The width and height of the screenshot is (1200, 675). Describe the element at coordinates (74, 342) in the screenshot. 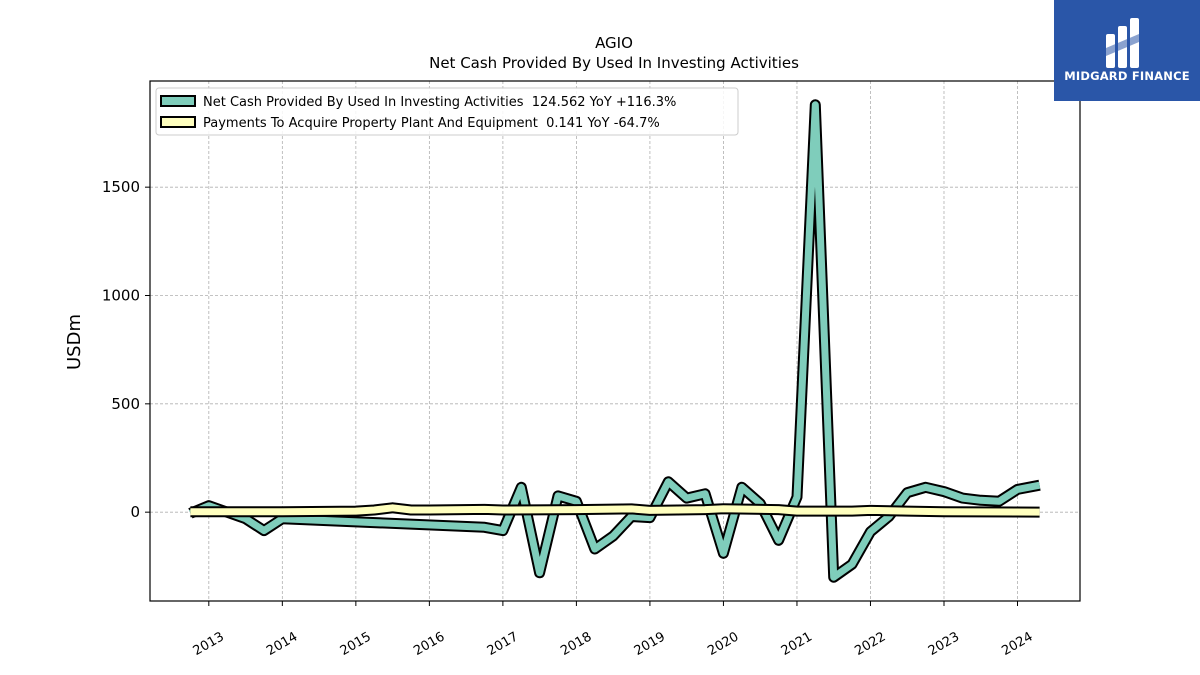

I see `y-axis-label: USDm` at that location.